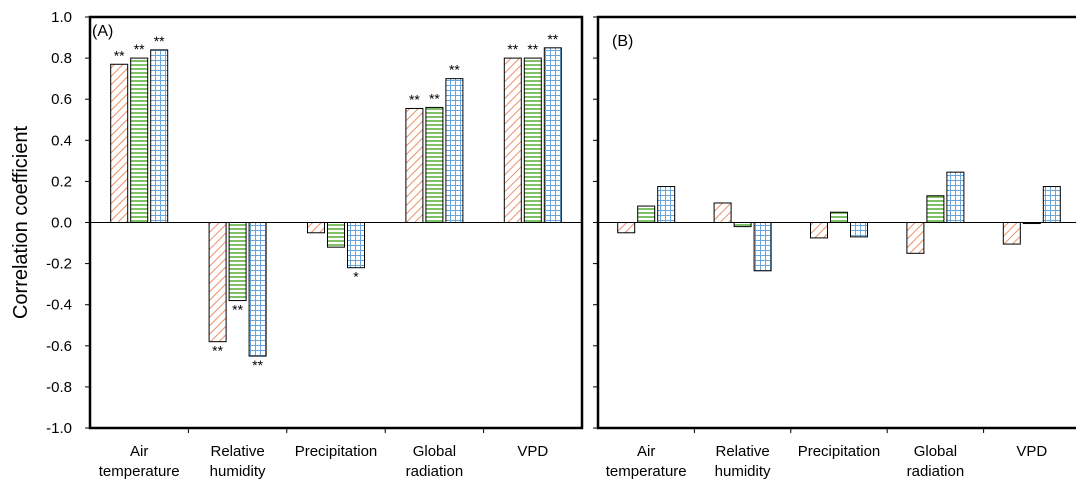 The width and height of the screenshot is (1076, 483). Describe the element at coordinates (59, 346) in the screenshot. I see `y-tick-label: -0.6` at that location.